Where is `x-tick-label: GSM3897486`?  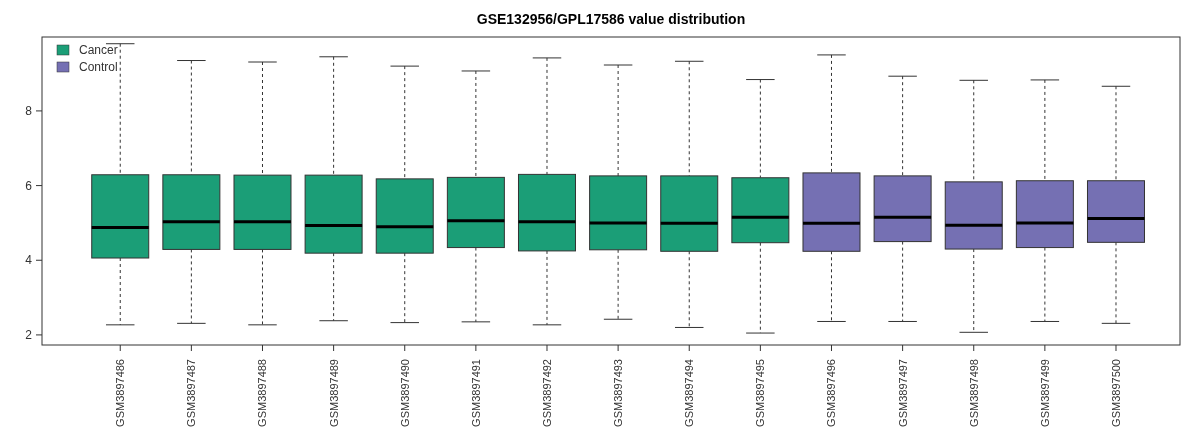
x-tick-label: GSM3897486 is located at coordinates (120, 393).